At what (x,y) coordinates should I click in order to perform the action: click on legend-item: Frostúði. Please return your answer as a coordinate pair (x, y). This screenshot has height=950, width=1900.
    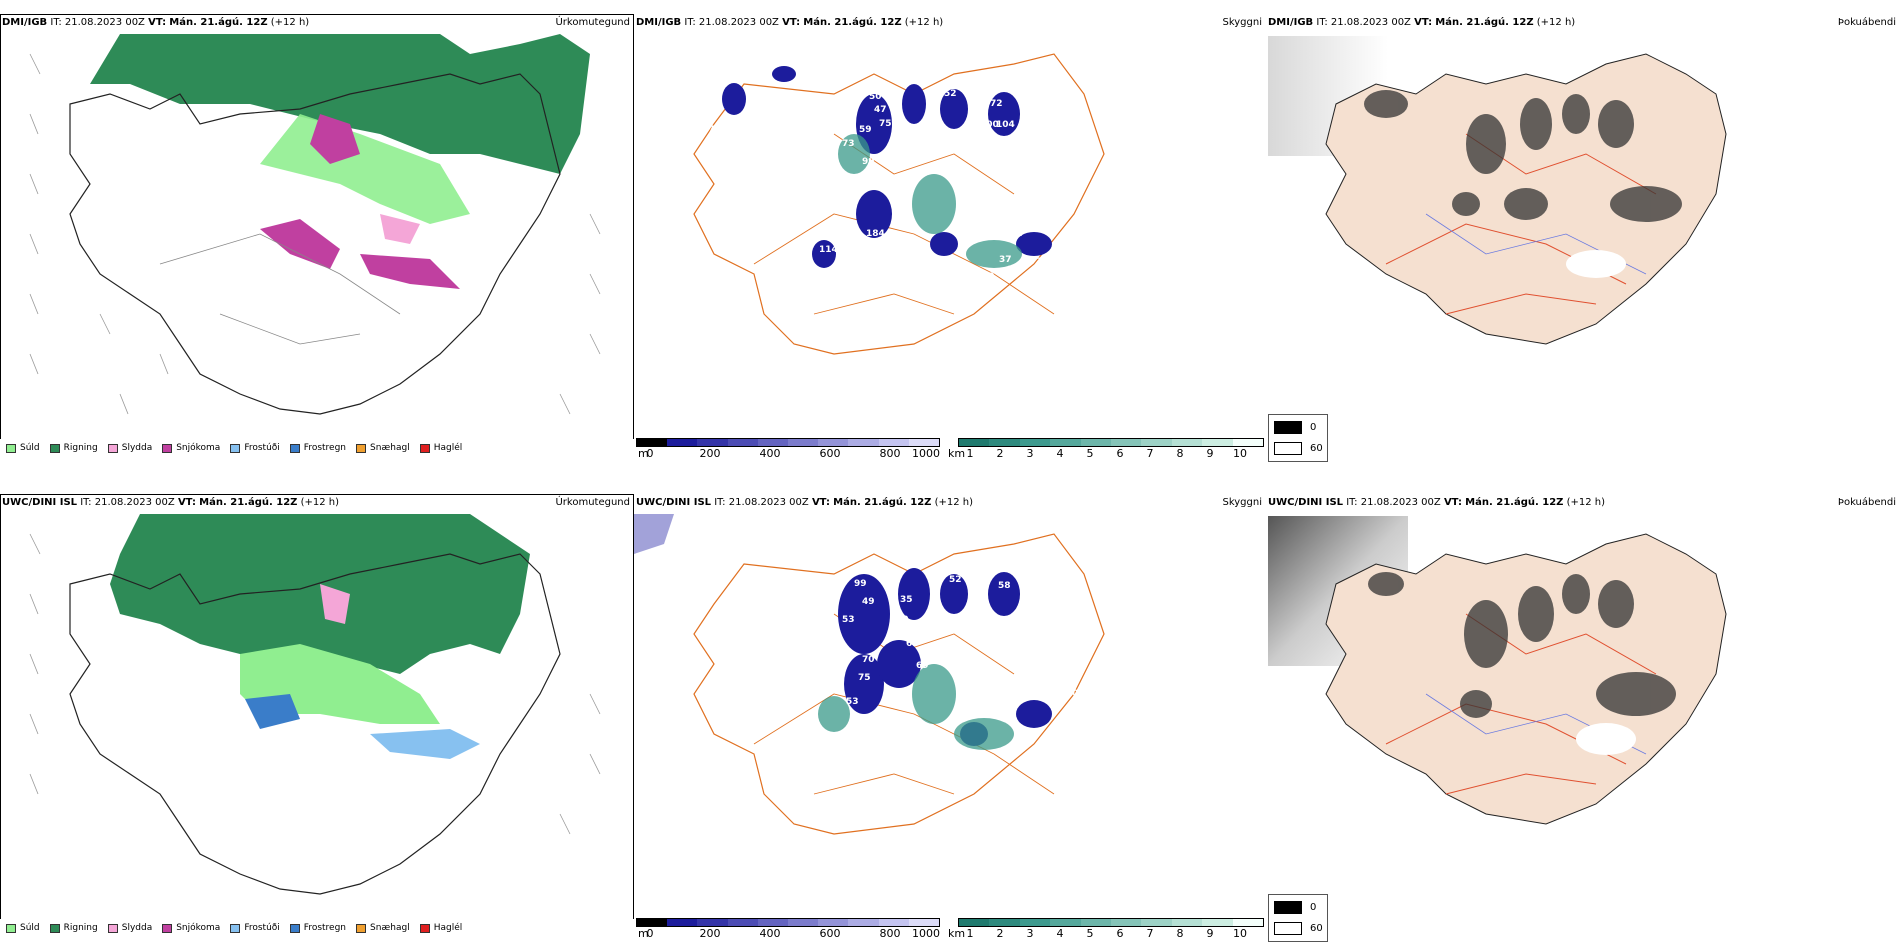
    Looking at the image, I should click on (255, 448).